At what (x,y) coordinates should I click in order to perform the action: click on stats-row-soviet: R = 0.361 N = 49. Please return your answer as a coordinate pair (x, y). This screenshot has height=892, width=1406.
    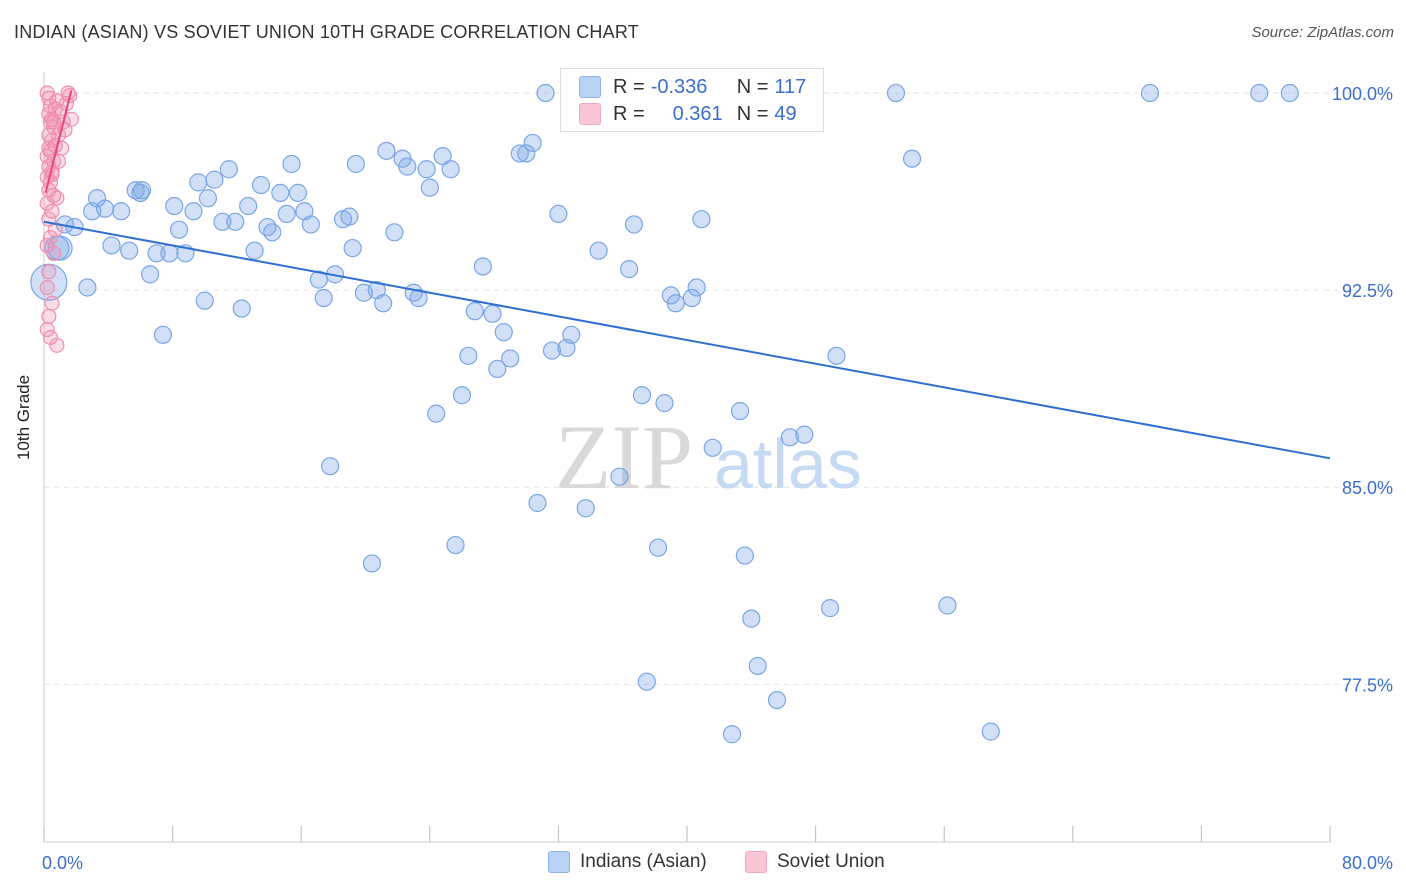
    Looking at the image, I should click on (688, 114).